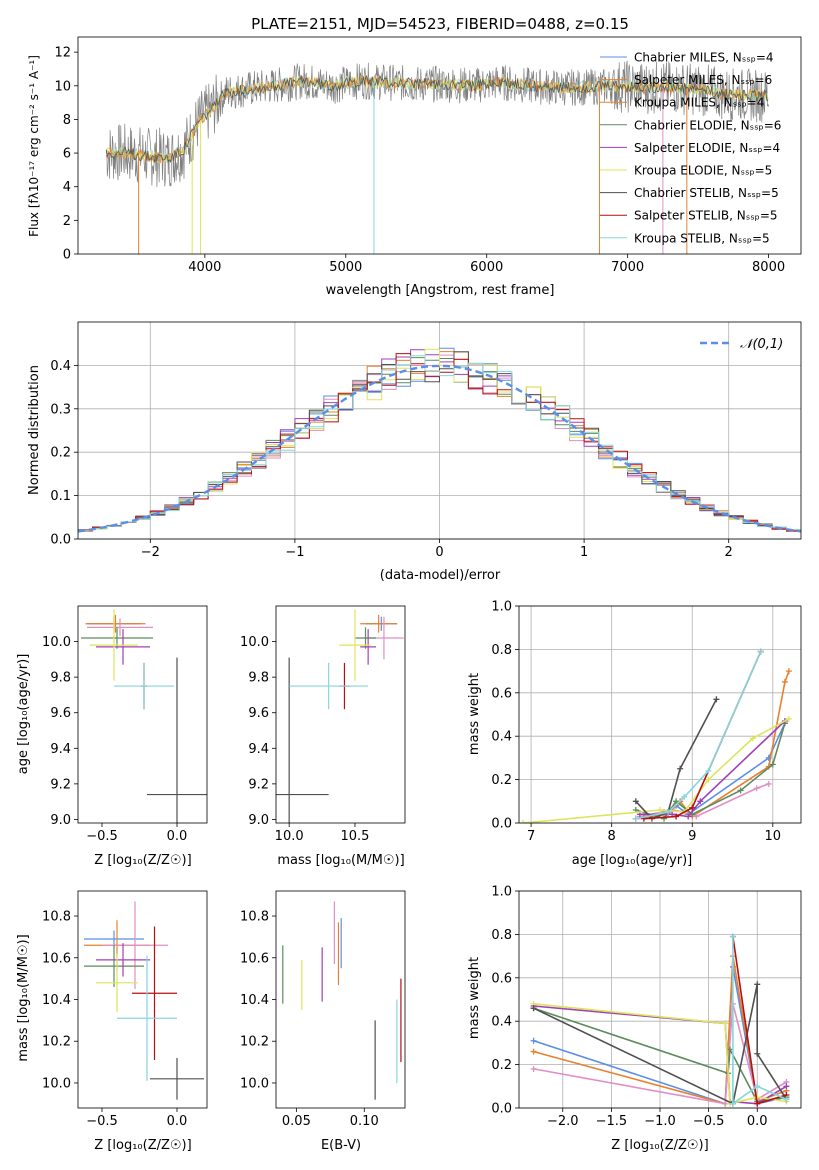 The image size is (819, 1170). I want to click on mw-age-xlabel: age [log₁₀(age/yr)], so click(632, 860).